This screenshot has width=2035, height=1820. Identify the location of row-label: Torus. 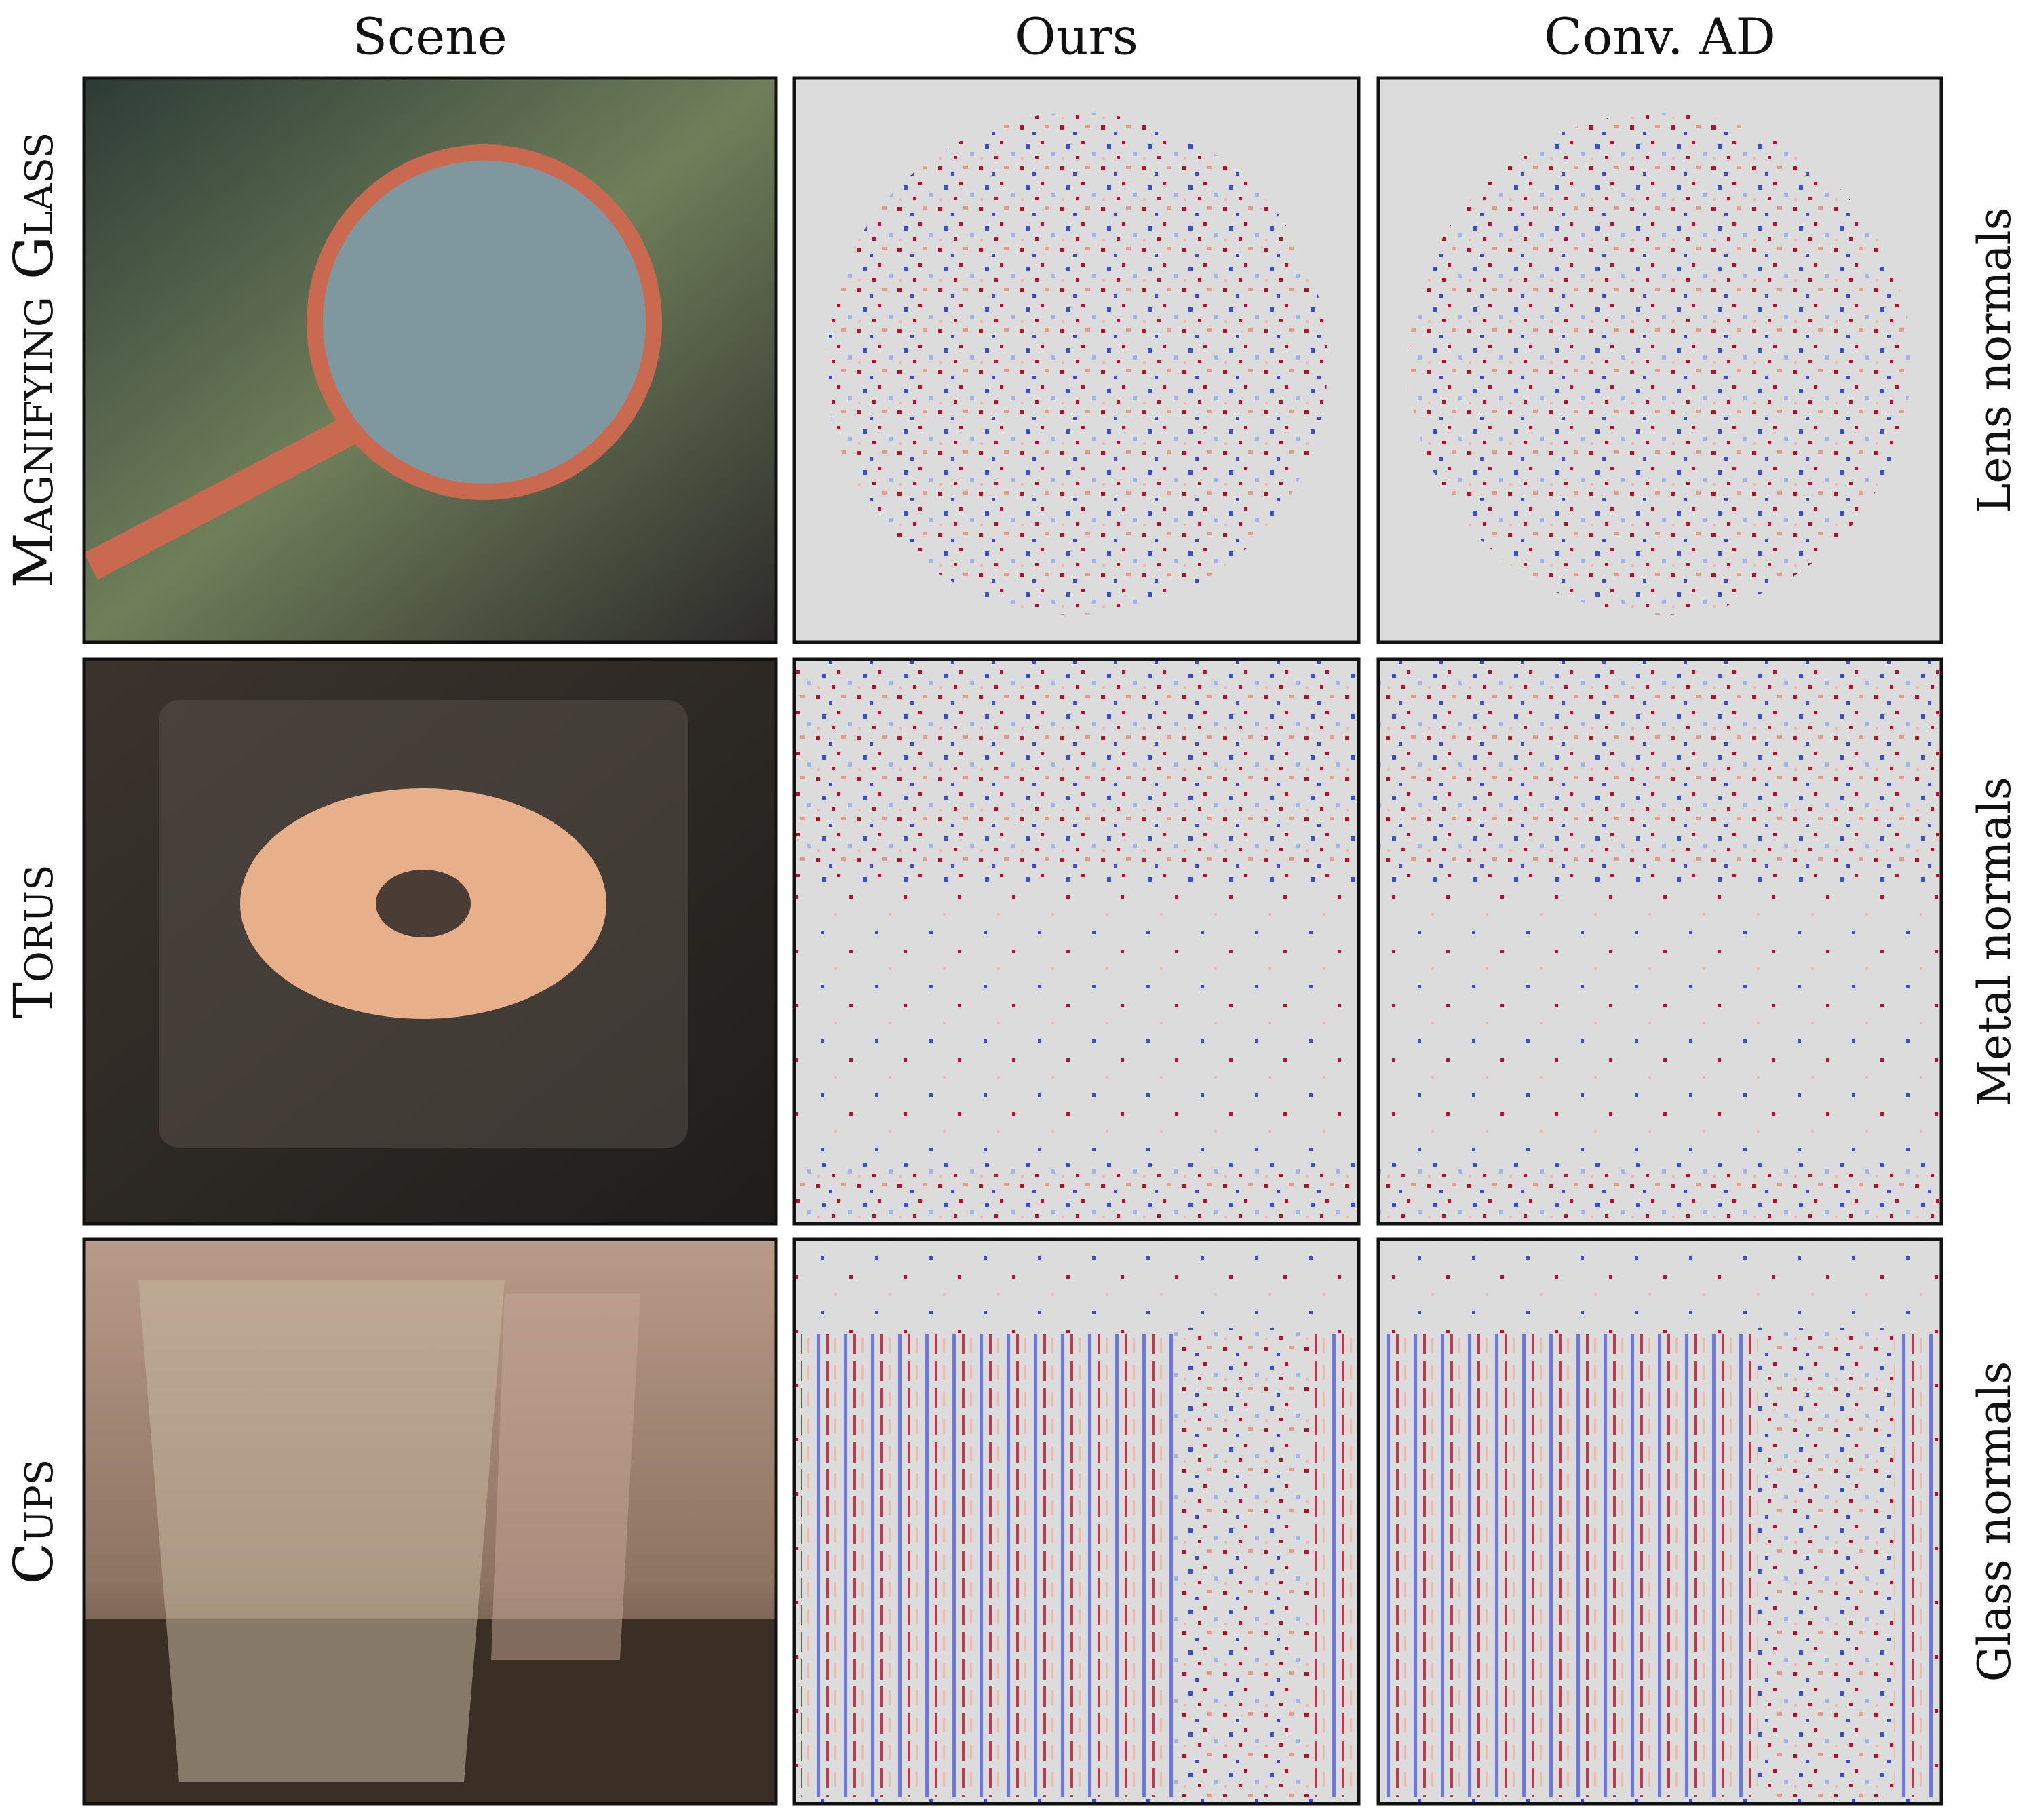
(33, 942).